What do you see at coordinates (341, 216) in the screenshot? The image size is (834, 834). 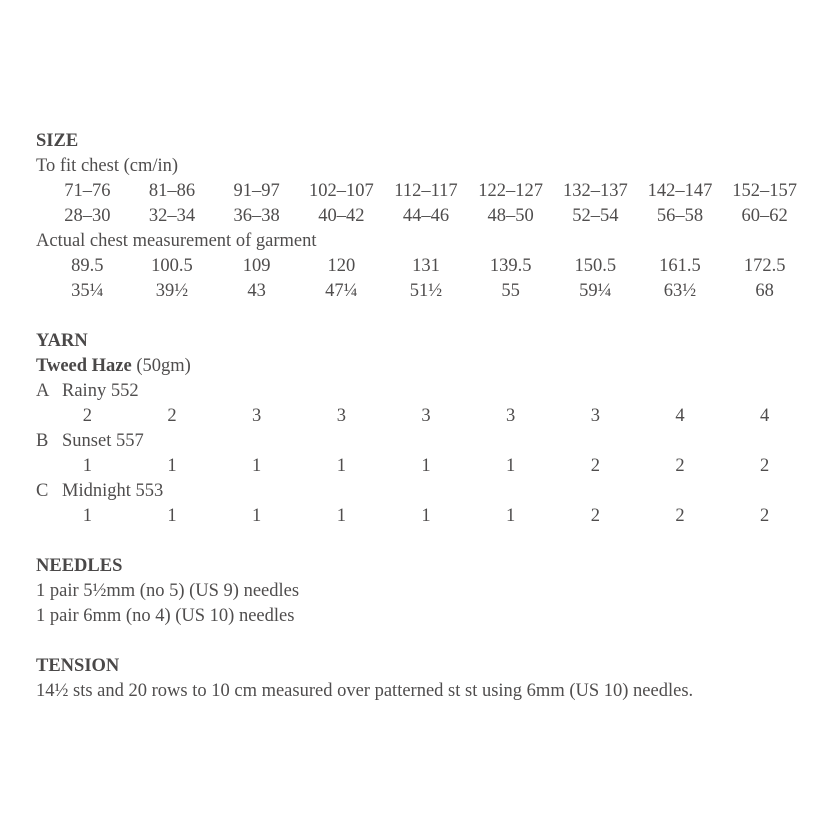 I see `table-cell: 40–42` at bounding box center [341, 216].